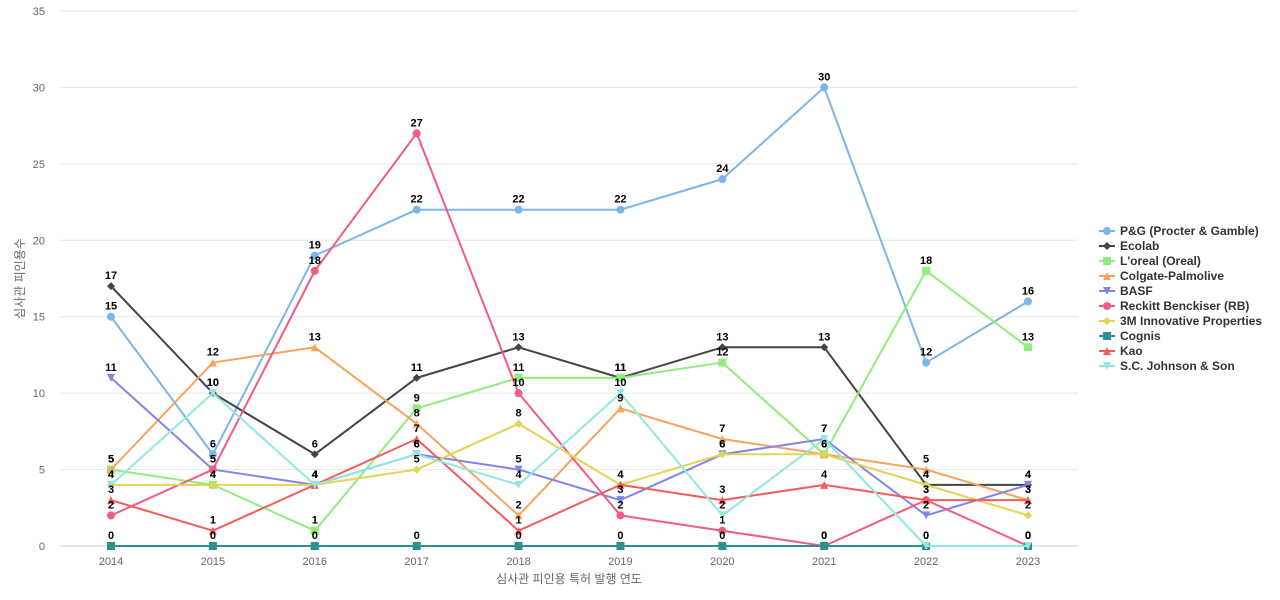 The height and width of the screenshot is (600, 1280). What do you see at coordinates (1136, 291) in the screenshot?
I see `legend-label: BASF` at bounding box center [1136, 291].